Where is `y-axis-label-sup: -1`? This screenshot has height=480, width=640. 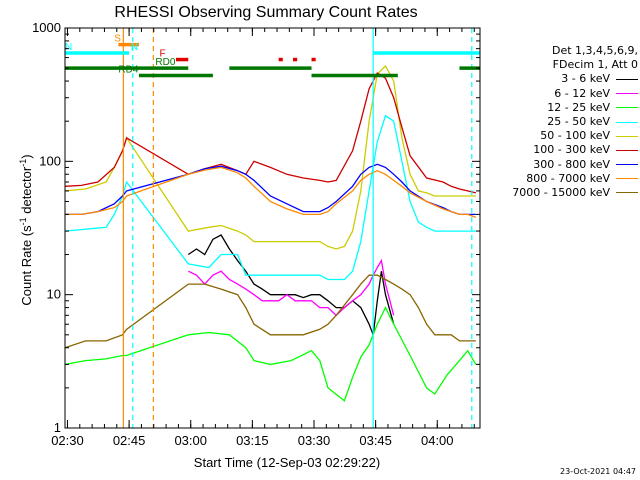 y-axis-label-sup: -1 is located at coordinates (23, 221).